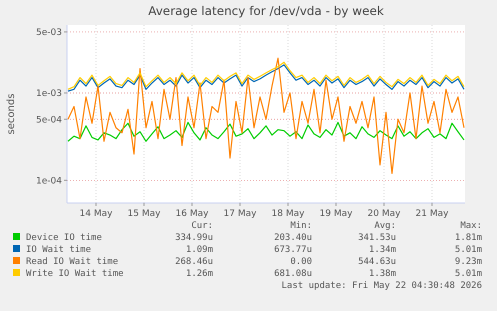 The width and height of the screenshot is (497, 311). I want to click on y-axis-title: seconds, so click(11, 114).